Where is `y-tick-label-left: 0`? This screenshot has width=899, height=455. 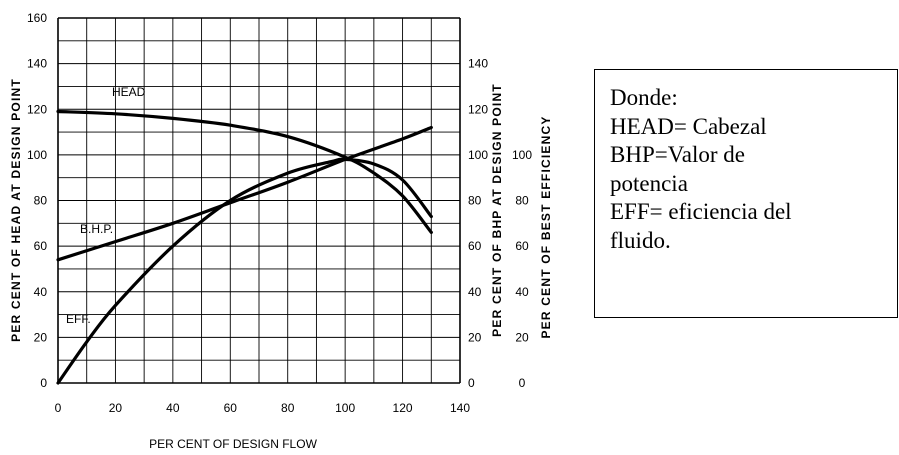
y-tick-label-left: 0 is located at coordinates (43, 383).